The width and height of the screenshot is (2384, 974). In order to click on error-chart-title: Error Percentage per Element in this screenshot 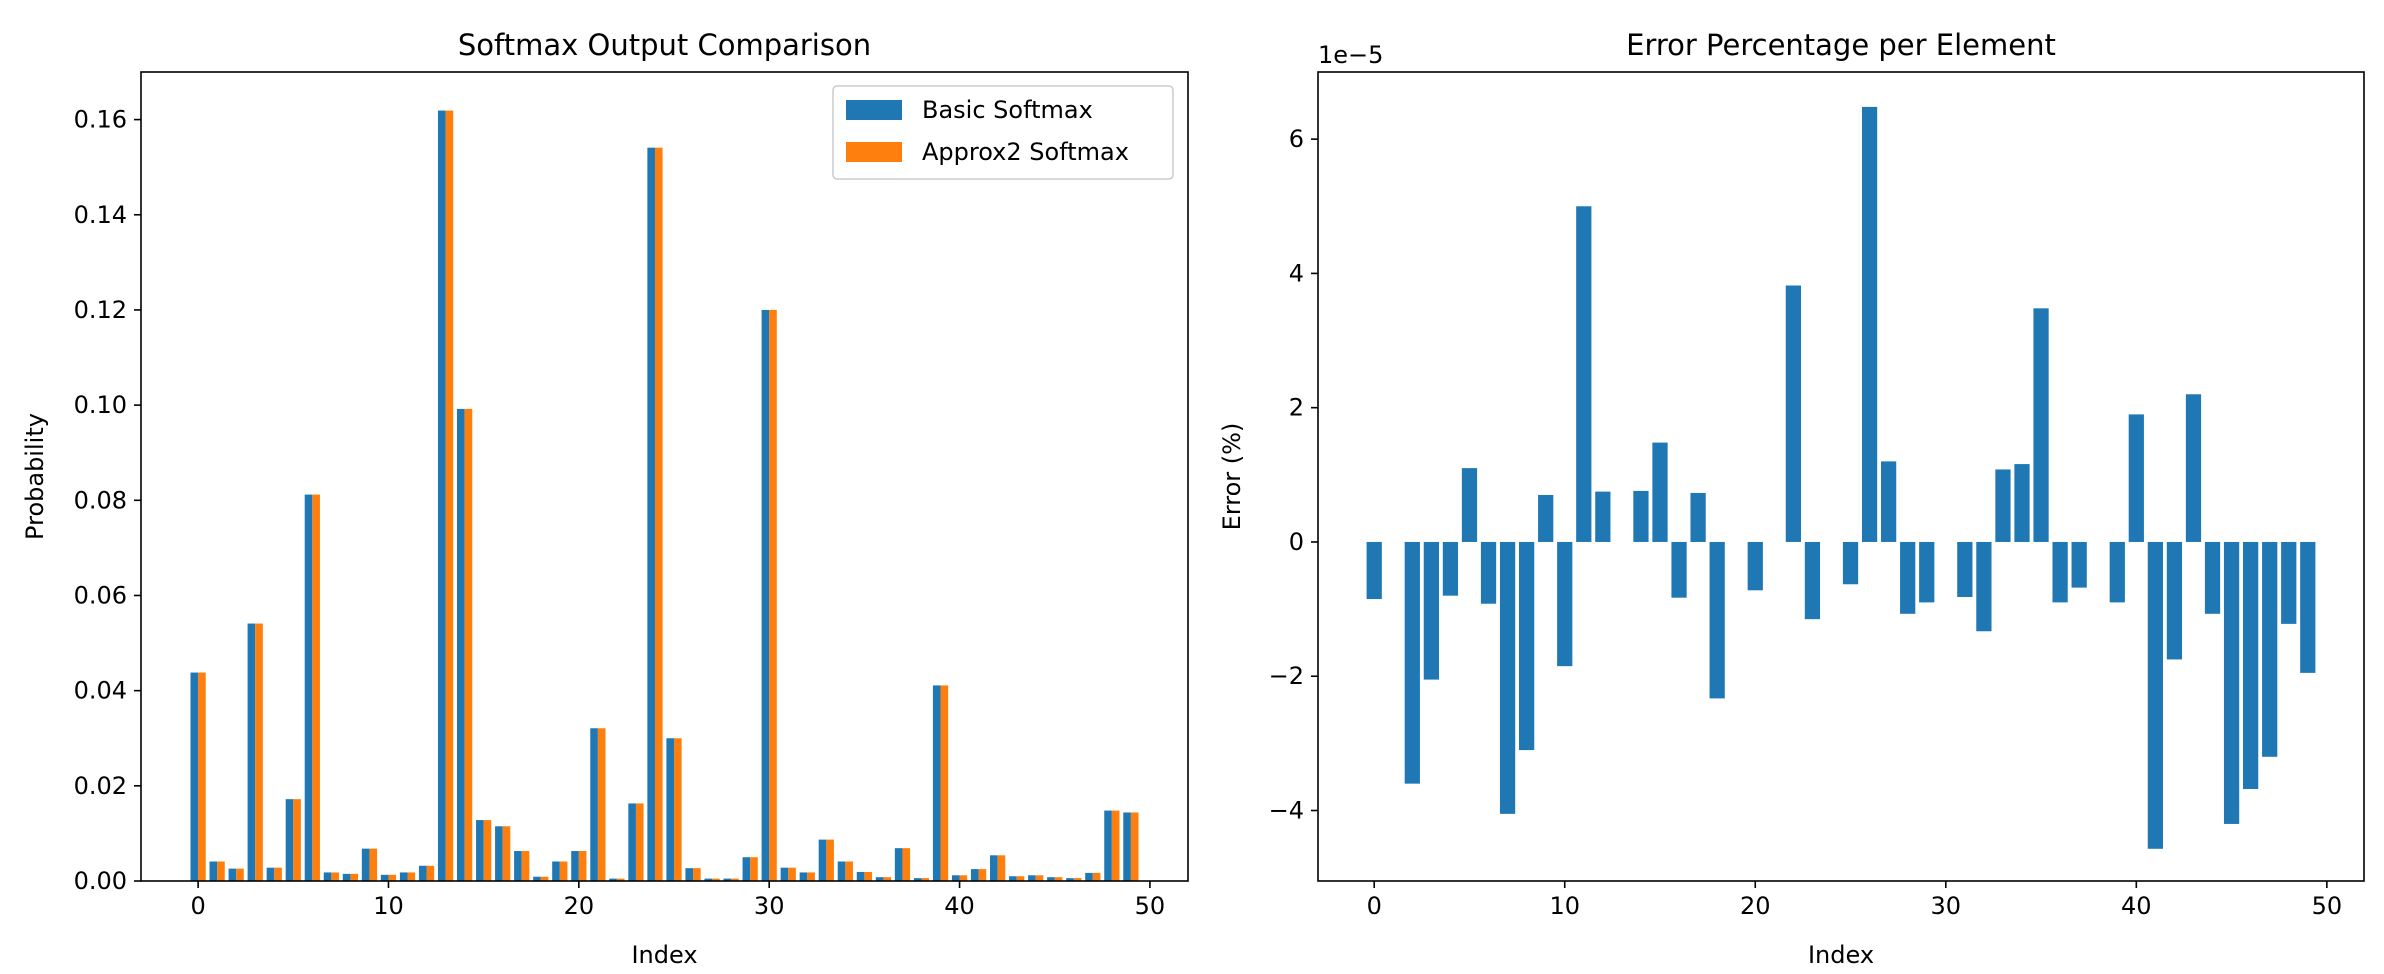, I will do `click(1841, 45)`.